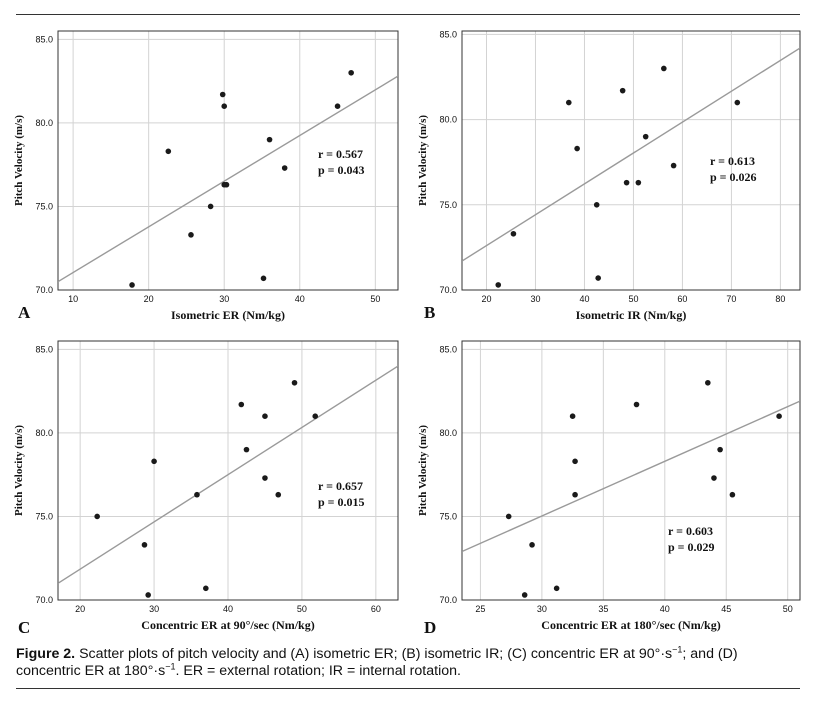  What do you see at coordinates (448, 120) in the screenshot?
I see `panel-b-y-tick-label: 80.0` at bounding box center [448, 120].